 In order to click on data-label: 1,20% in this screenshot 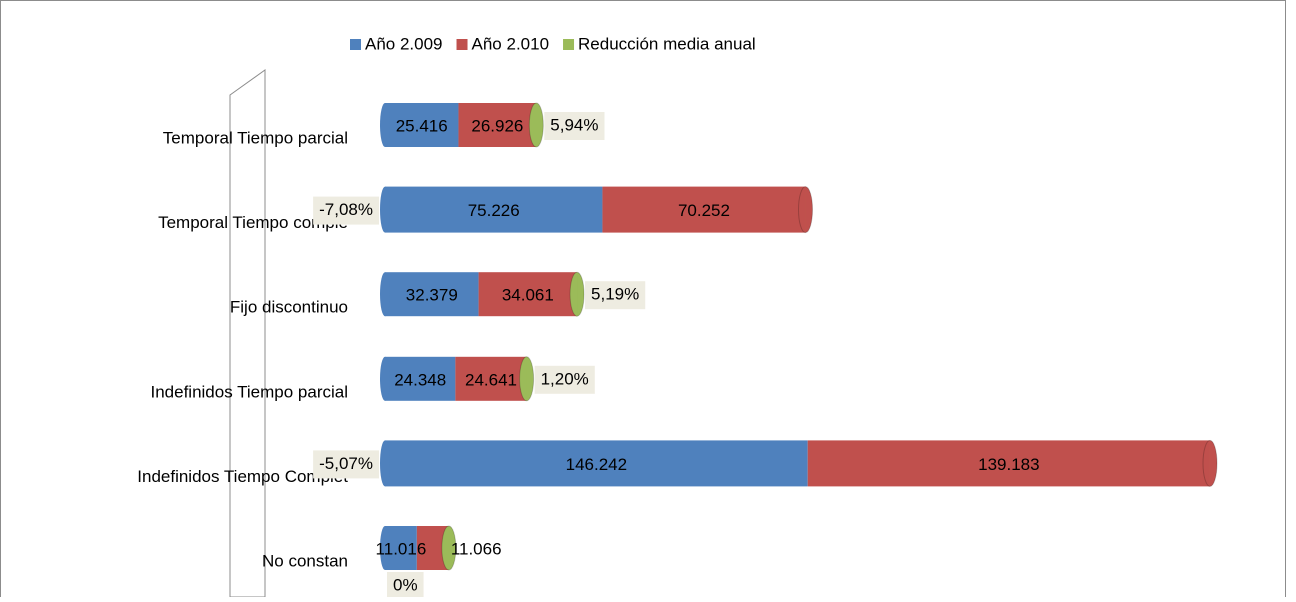, I will do `click(565, 378)`.